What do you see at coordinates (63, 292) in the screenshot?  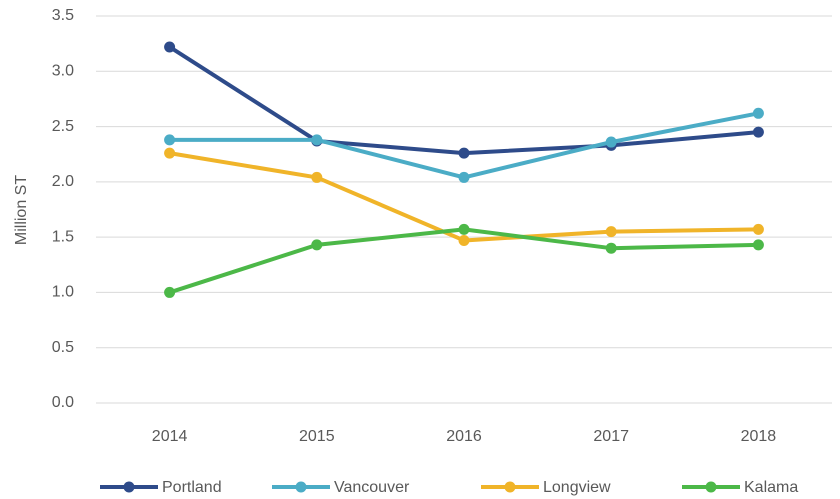 I see `y-tick-label: 1.0` at bounding box center [63, 292].